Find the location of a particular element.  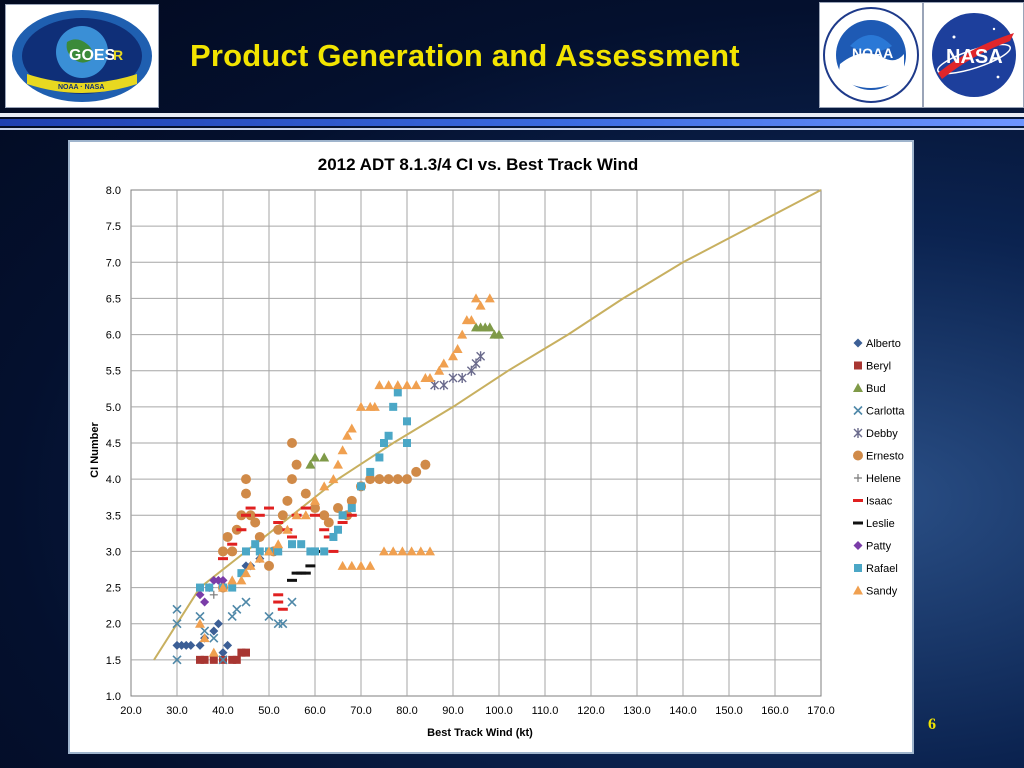

header-rule-top is located at coordinates (512, 115).